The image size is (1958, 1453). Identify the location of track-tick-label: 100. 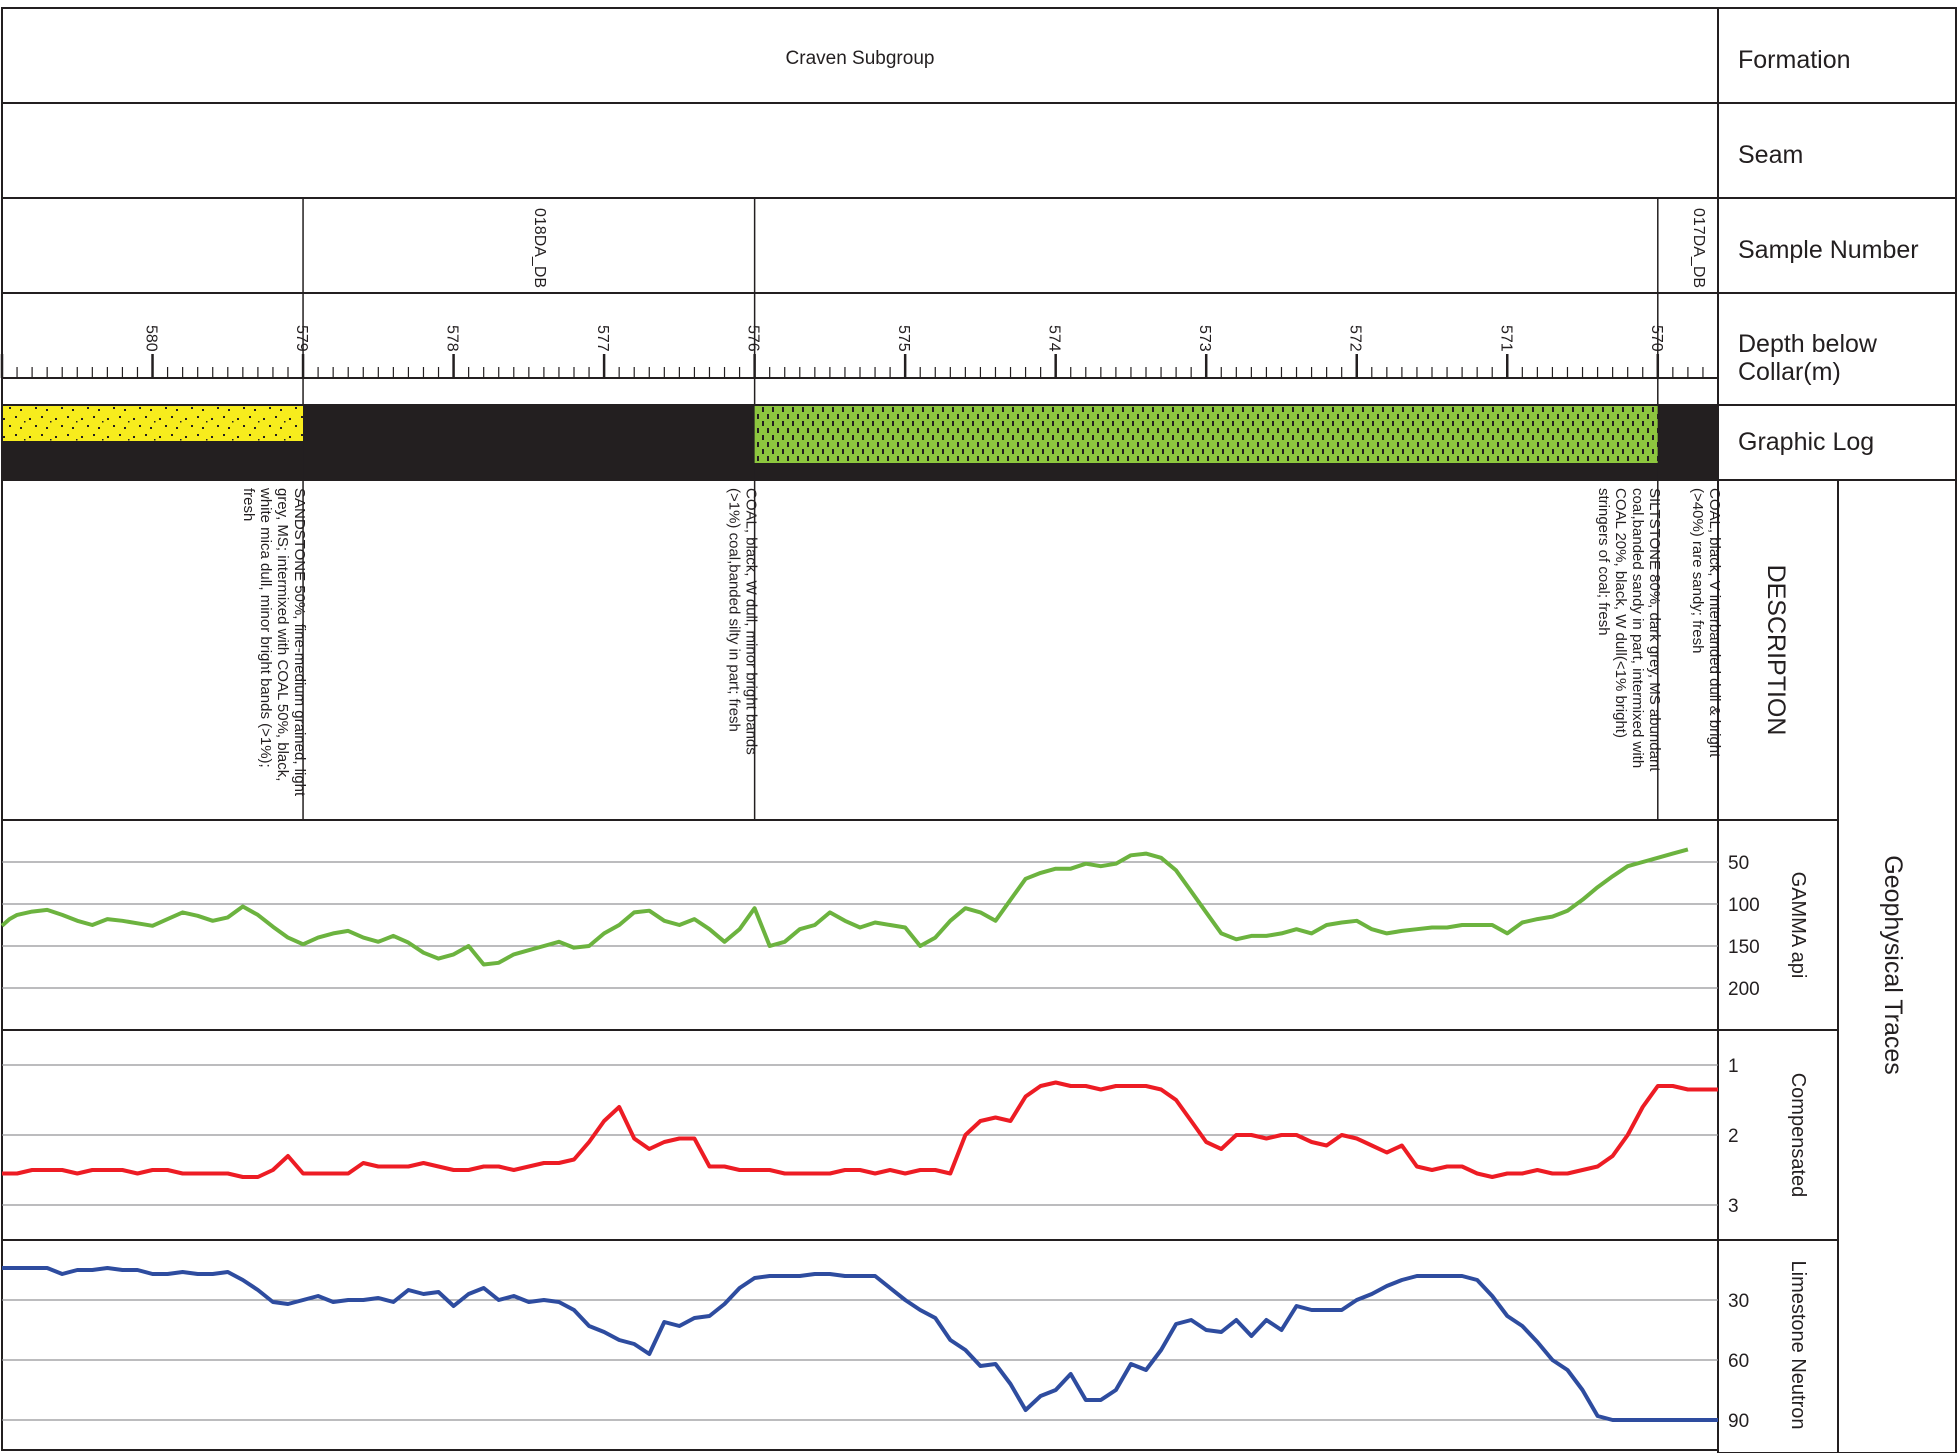
(1744, 905).